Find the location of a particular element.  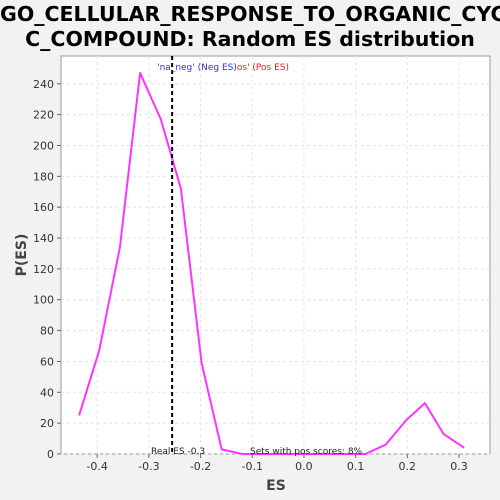

x-tick-label: -0.4 is located at coordinates (96, 466).